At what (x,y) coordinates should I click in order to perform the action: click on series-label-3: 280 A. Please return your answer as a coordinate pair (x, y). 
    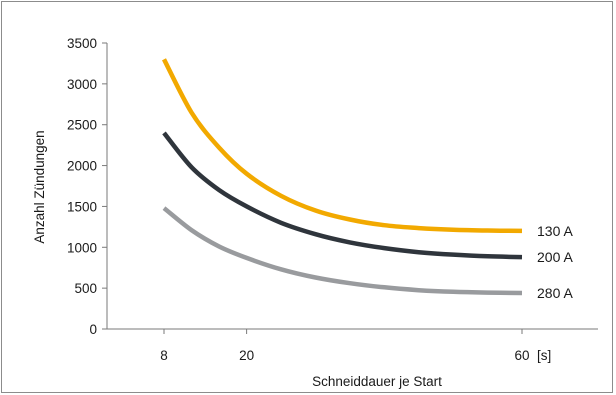
    Looking at the image, I should click on (555, 293).